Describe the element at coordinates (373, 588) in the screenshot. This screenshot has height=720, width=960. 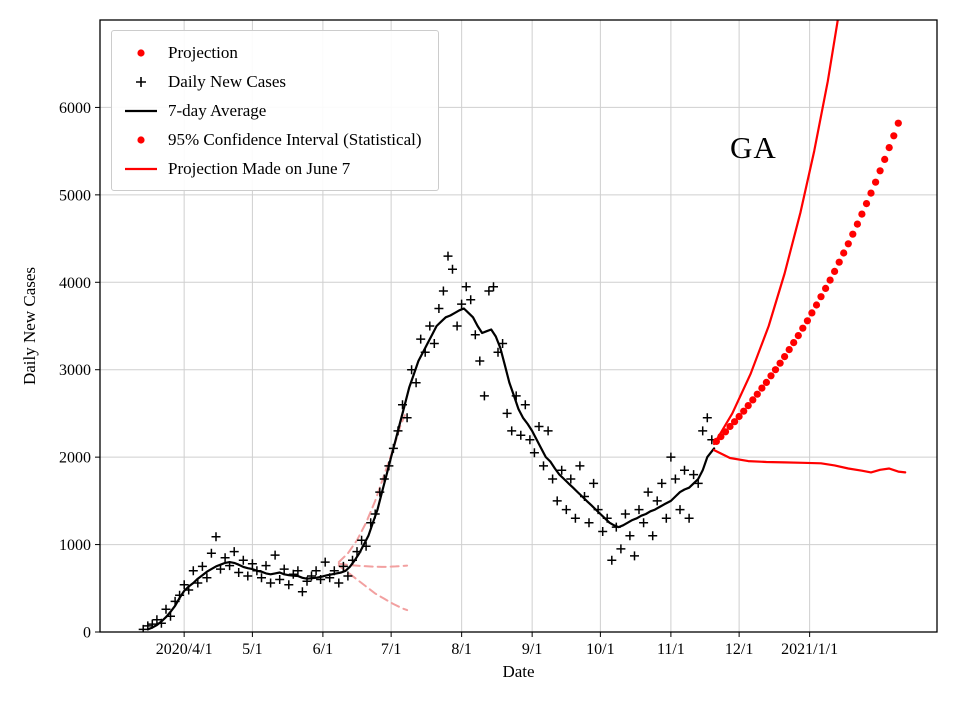
I see `series-june7-projection-lower` at that location.